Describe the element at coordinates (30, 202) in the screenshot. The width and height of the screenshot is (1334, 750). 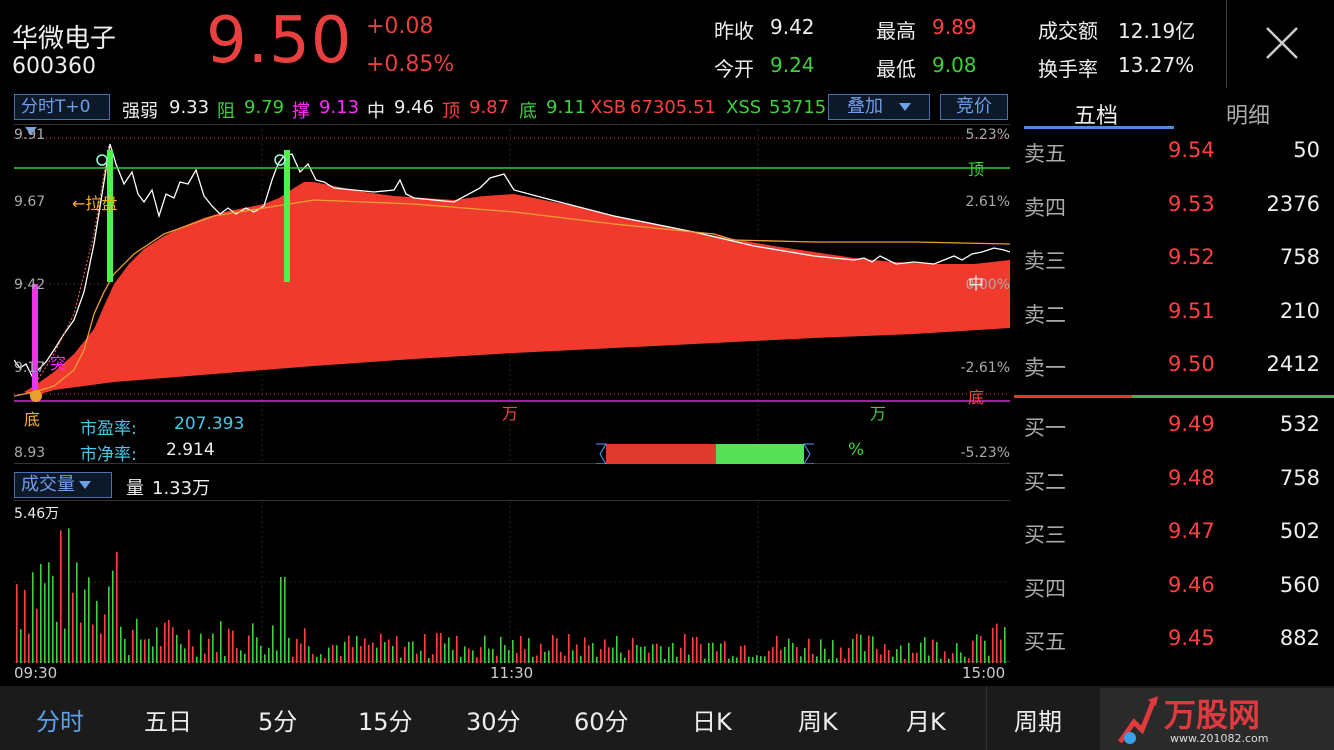
I see `y-tick-left: 9.67` at that location.